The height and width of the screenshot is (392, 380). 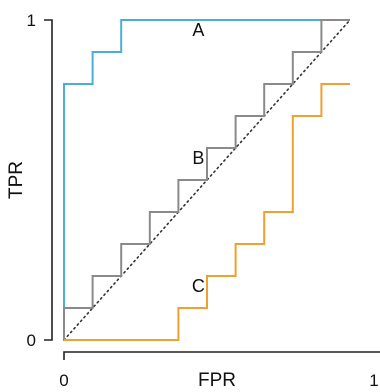 What do you see at coordinates (48, 180) in the screenshot?
I see `y-axis` at bounding box center [48, 180].